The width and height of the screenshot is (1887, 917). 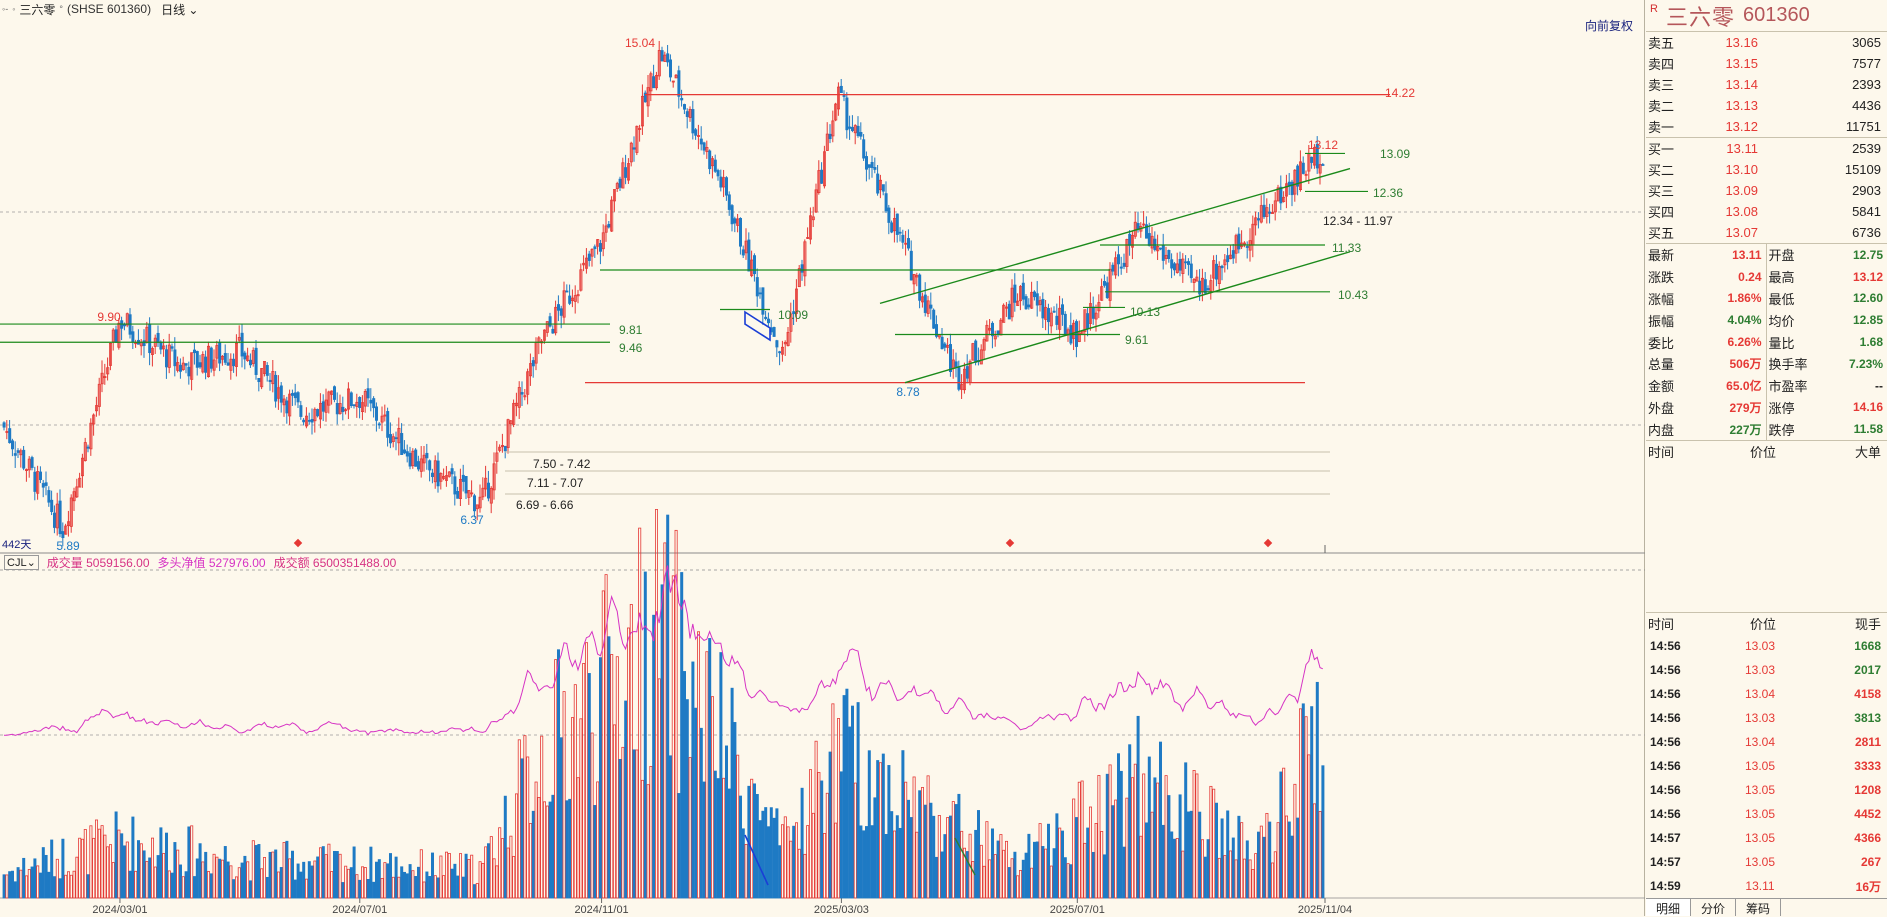 What do you see at coordinates (1010, 543) in the screenshot?
I see `event-diamond` at bounding box center [1010, 543].